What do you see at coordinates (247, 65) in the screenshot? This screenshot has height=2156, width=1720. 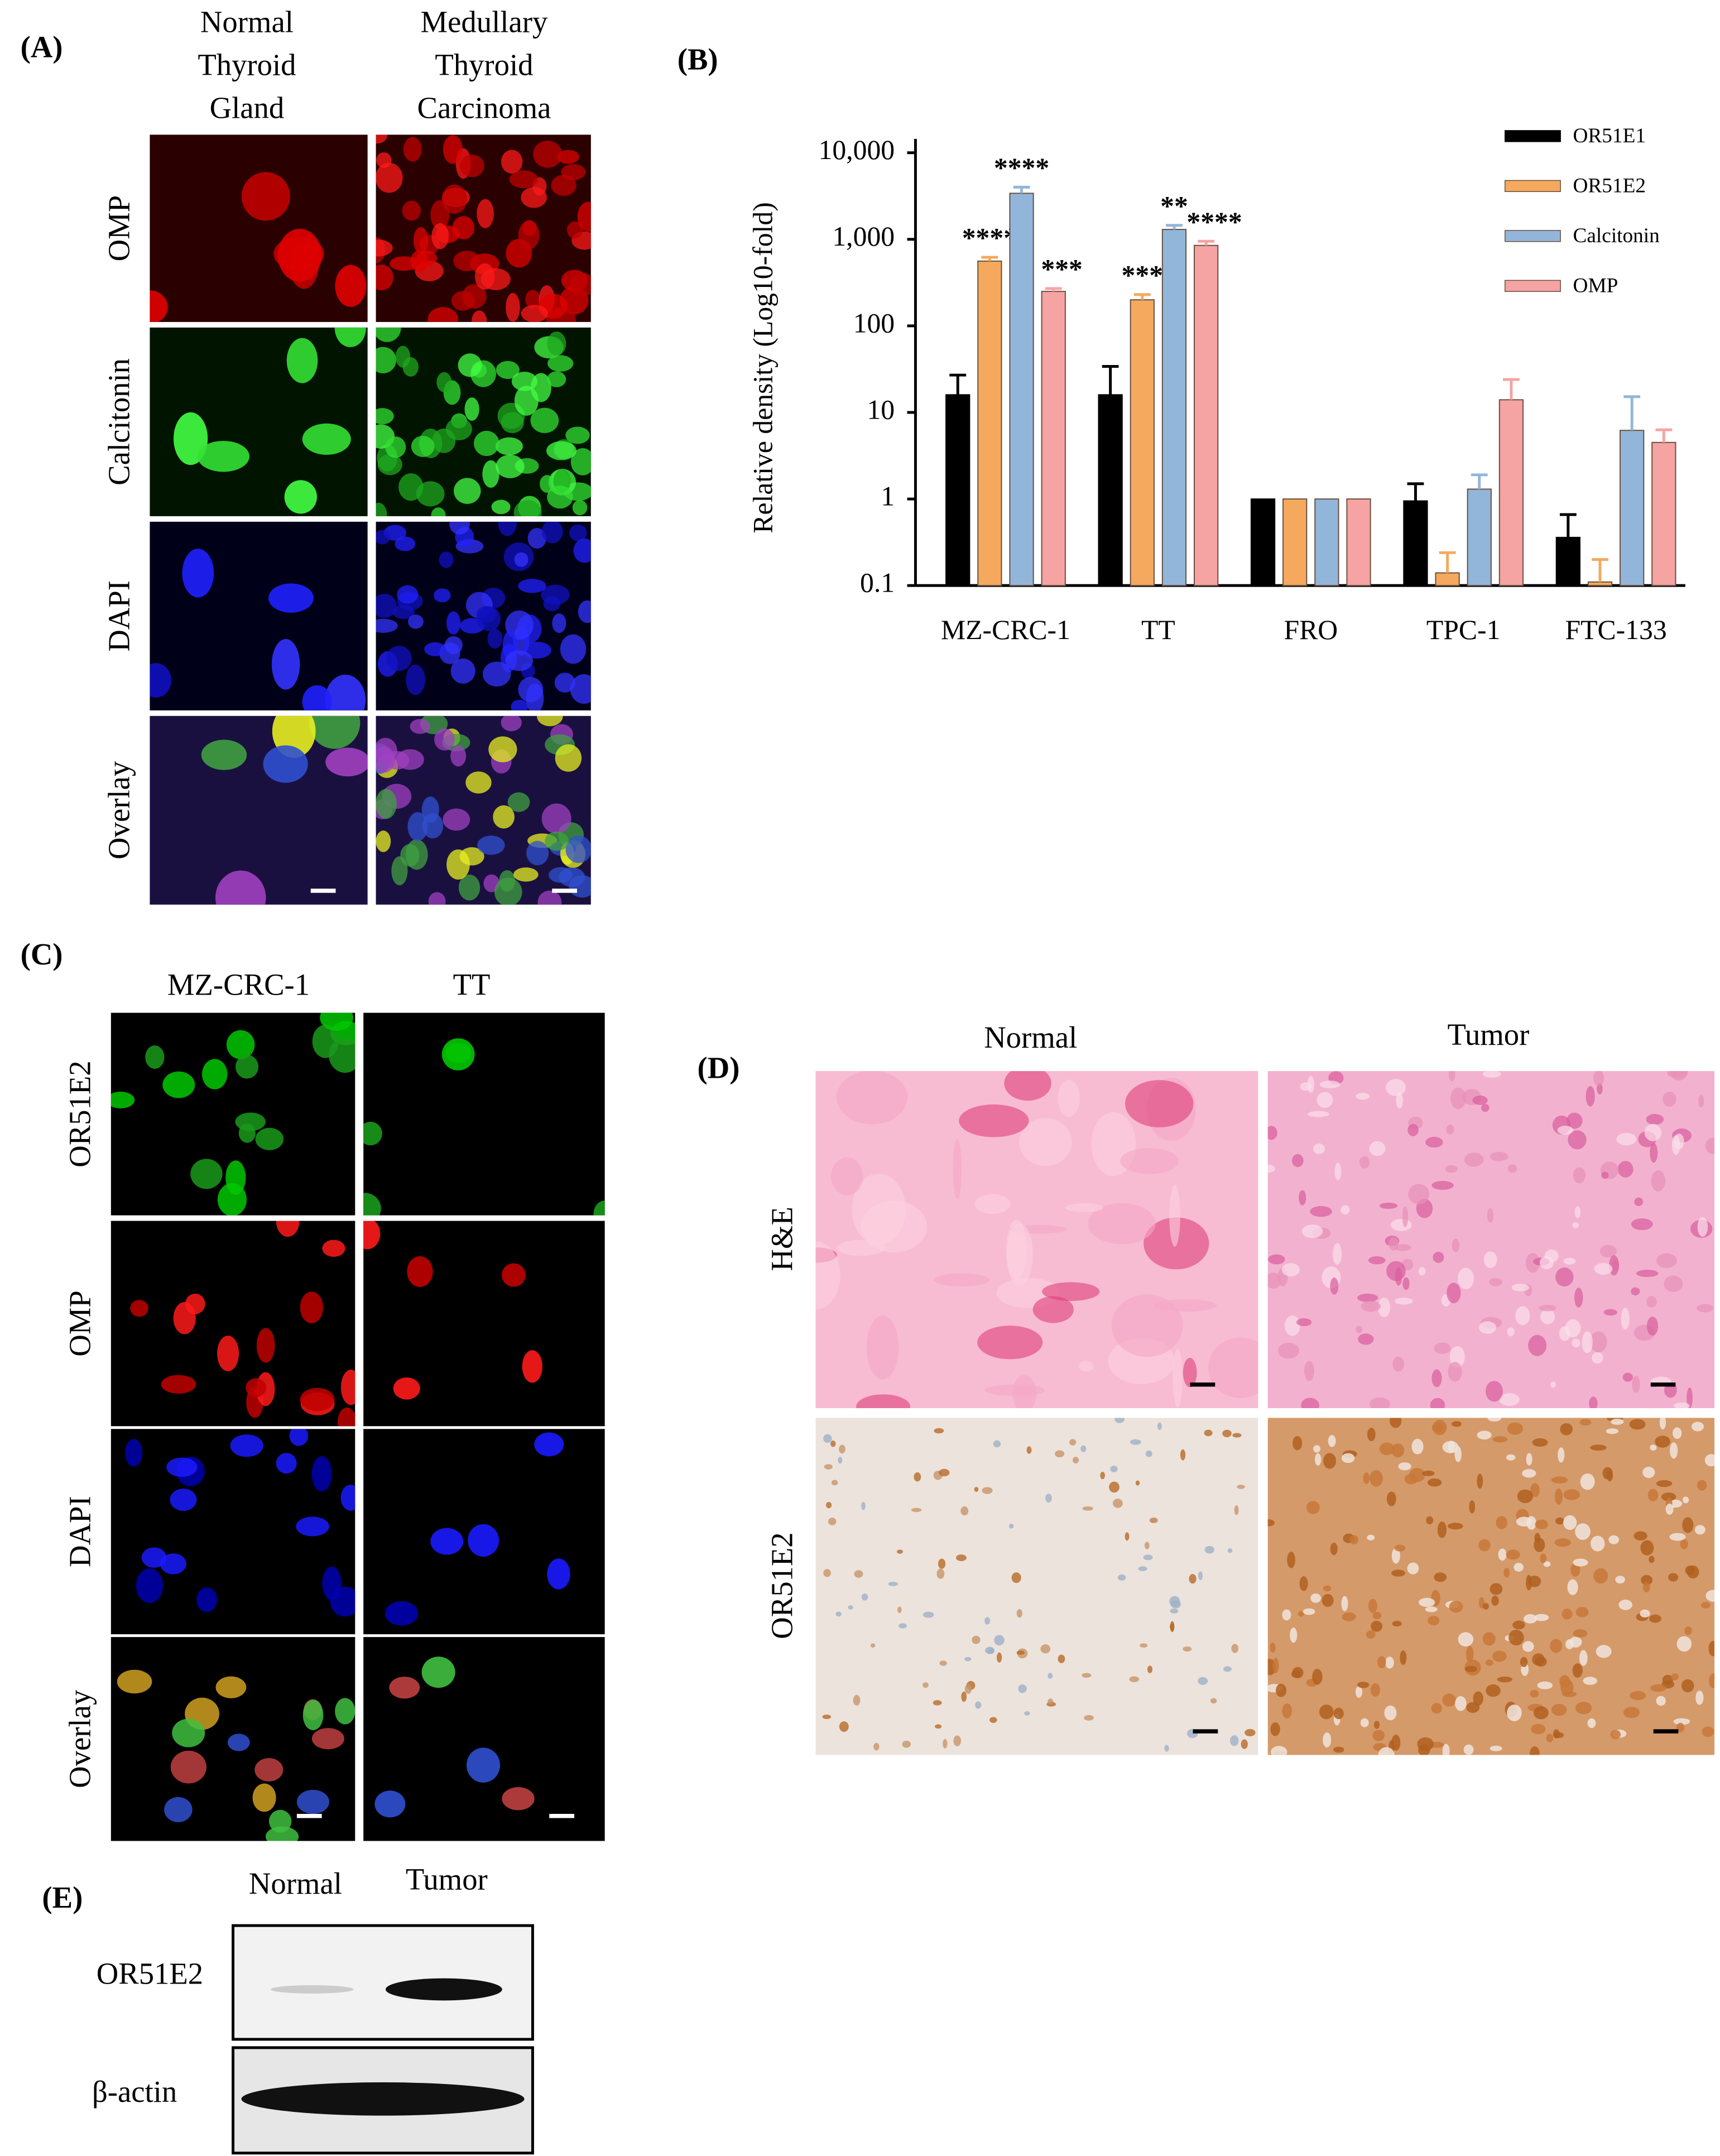 I see `column-header: Thyroid` at bounding box center [247, 65].